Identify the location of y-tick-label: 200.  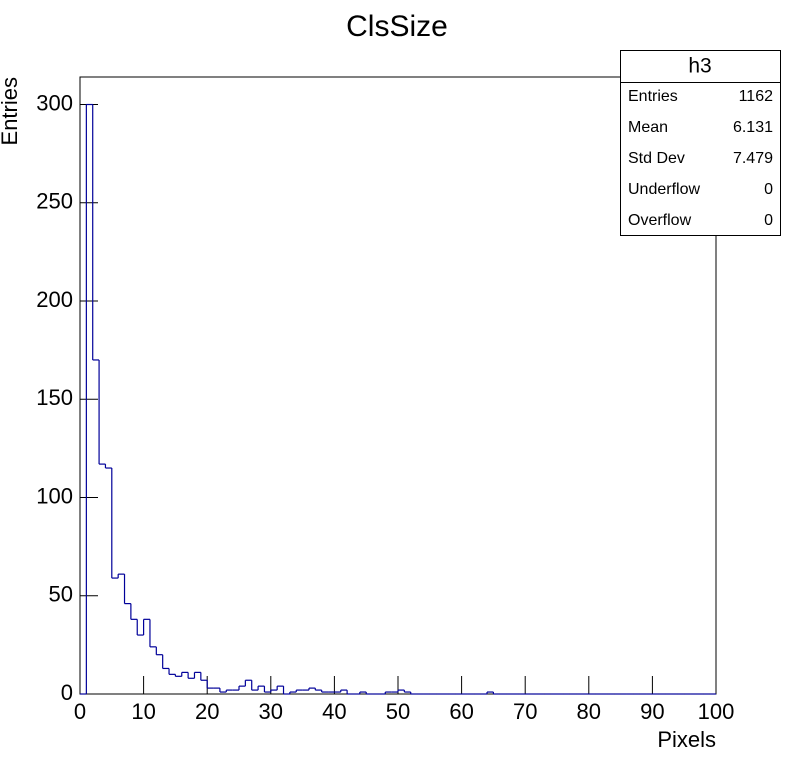
(54, 299).